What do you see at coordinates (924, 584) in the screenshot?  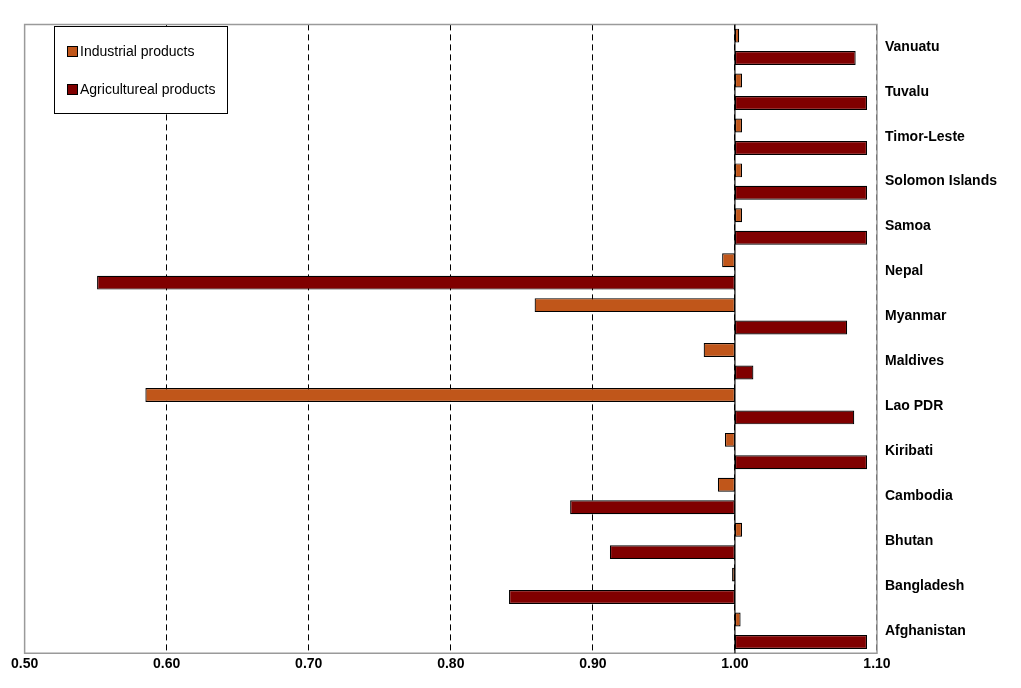 I see `y-tick-label: Bangladesh` at bounding box center [924, 584].